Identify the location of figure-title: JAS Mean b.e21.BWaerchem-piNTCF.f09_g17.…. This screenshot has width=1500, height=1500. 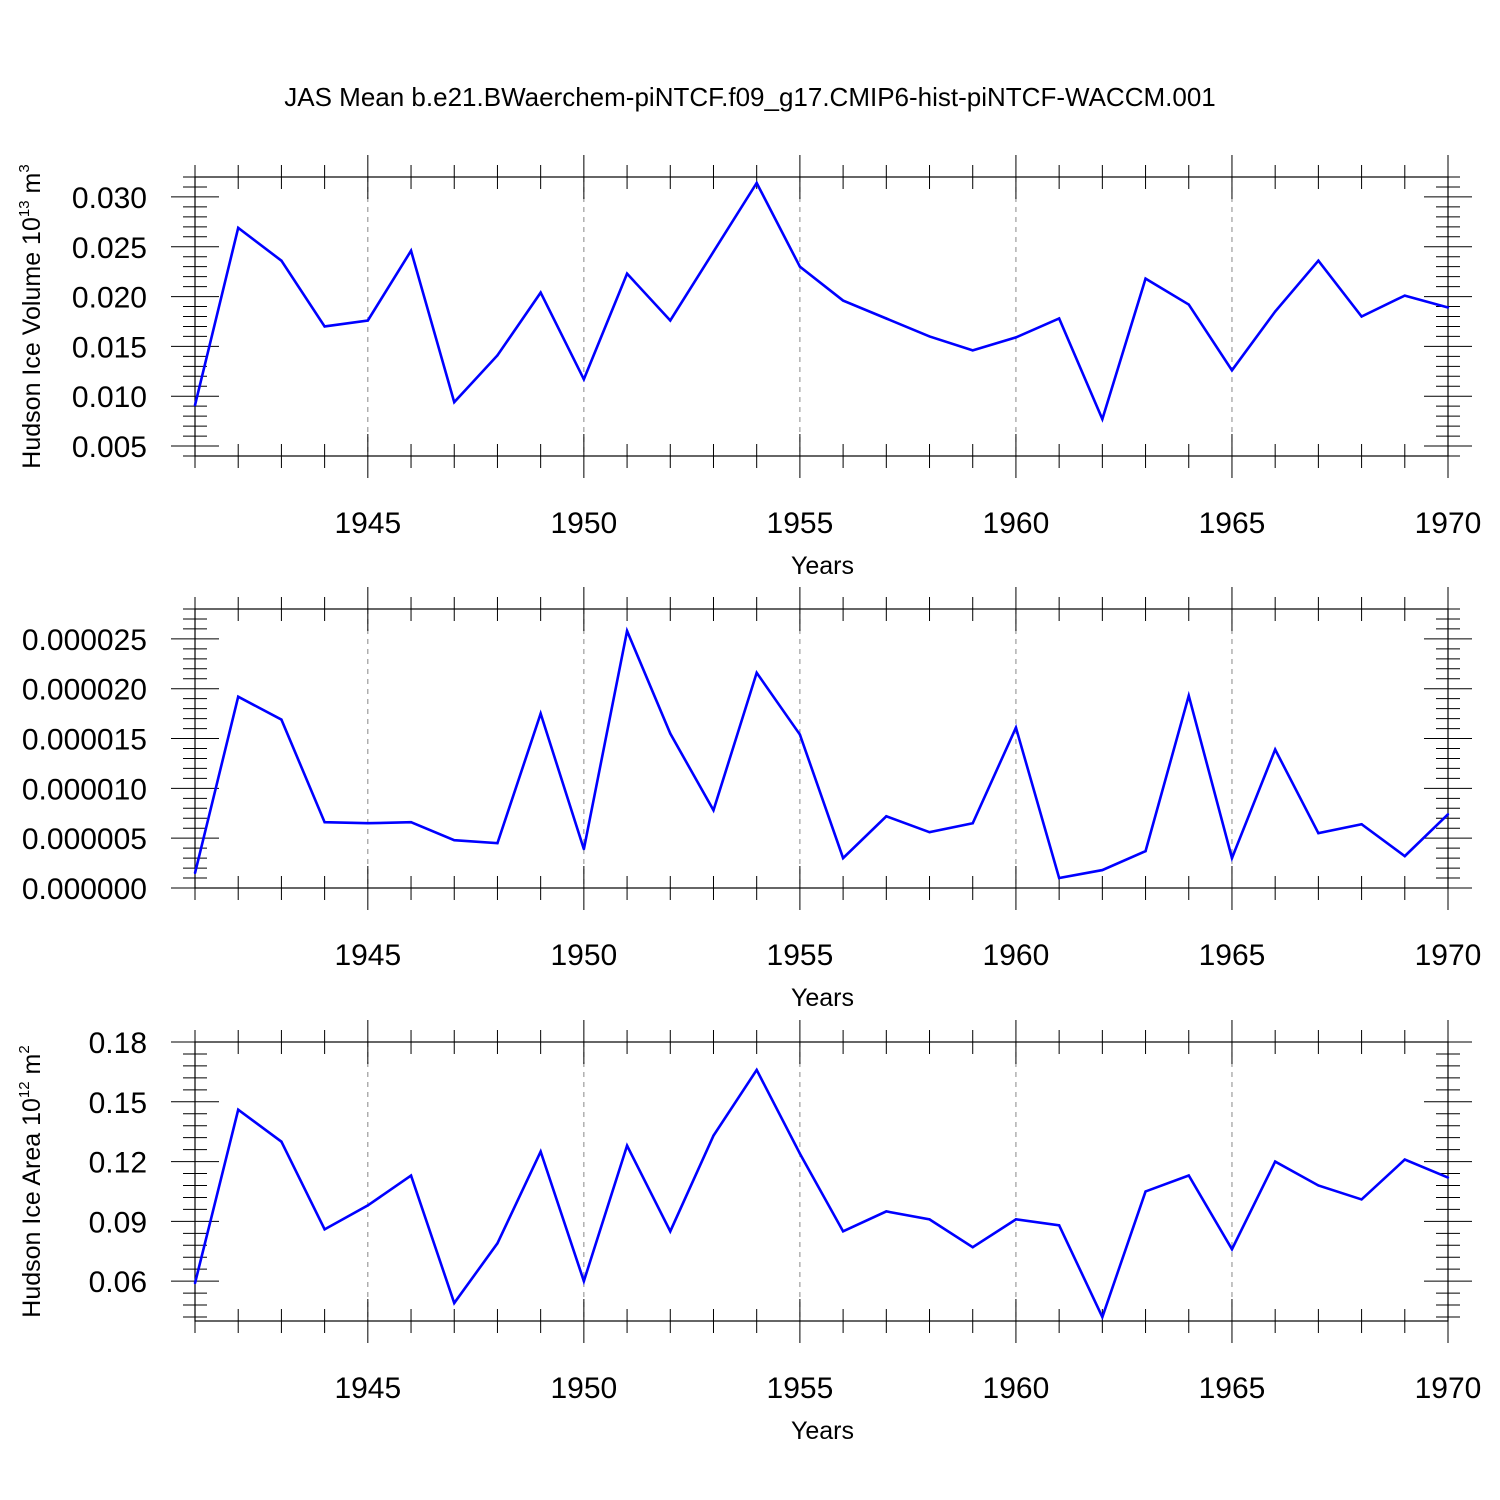
(749, 97).